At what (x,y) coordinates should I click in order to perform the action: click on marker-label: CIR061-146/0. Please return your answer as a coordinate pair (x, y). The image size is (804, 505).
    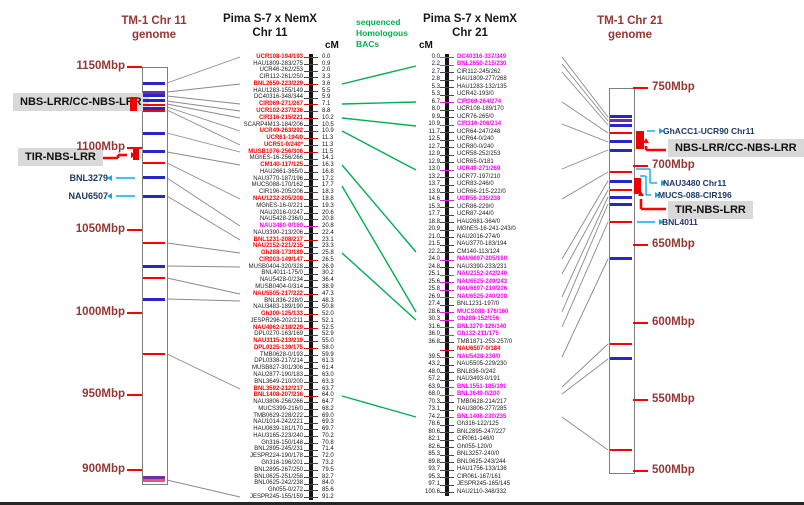
    Looking at the image, I should click on (476, 439).